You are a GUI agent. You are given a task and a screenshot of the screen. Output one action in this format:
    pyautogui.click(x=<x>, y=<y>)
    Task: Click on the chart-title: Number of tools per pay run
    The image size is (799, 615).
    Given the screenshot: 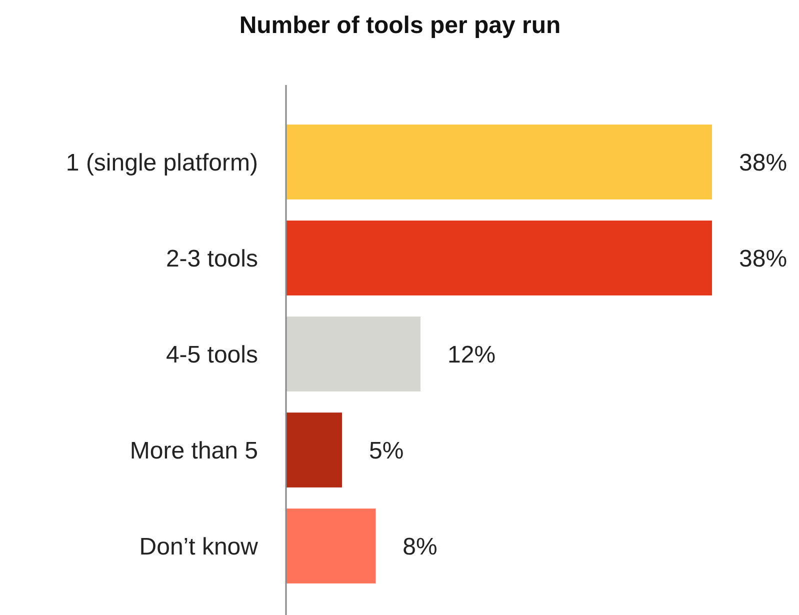 What is the action you would take?
    pyautogui.click(x=400, y=25)
    